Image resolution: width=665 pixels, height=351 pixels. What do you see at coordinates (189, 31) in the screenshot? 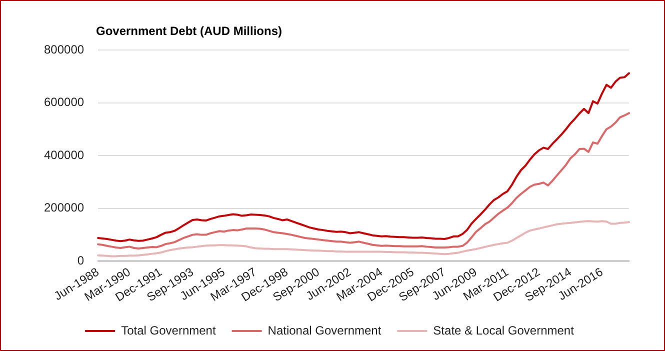
I see `chart-title: Government Debt (AUD Millions)` at bounding box center [189, 31].